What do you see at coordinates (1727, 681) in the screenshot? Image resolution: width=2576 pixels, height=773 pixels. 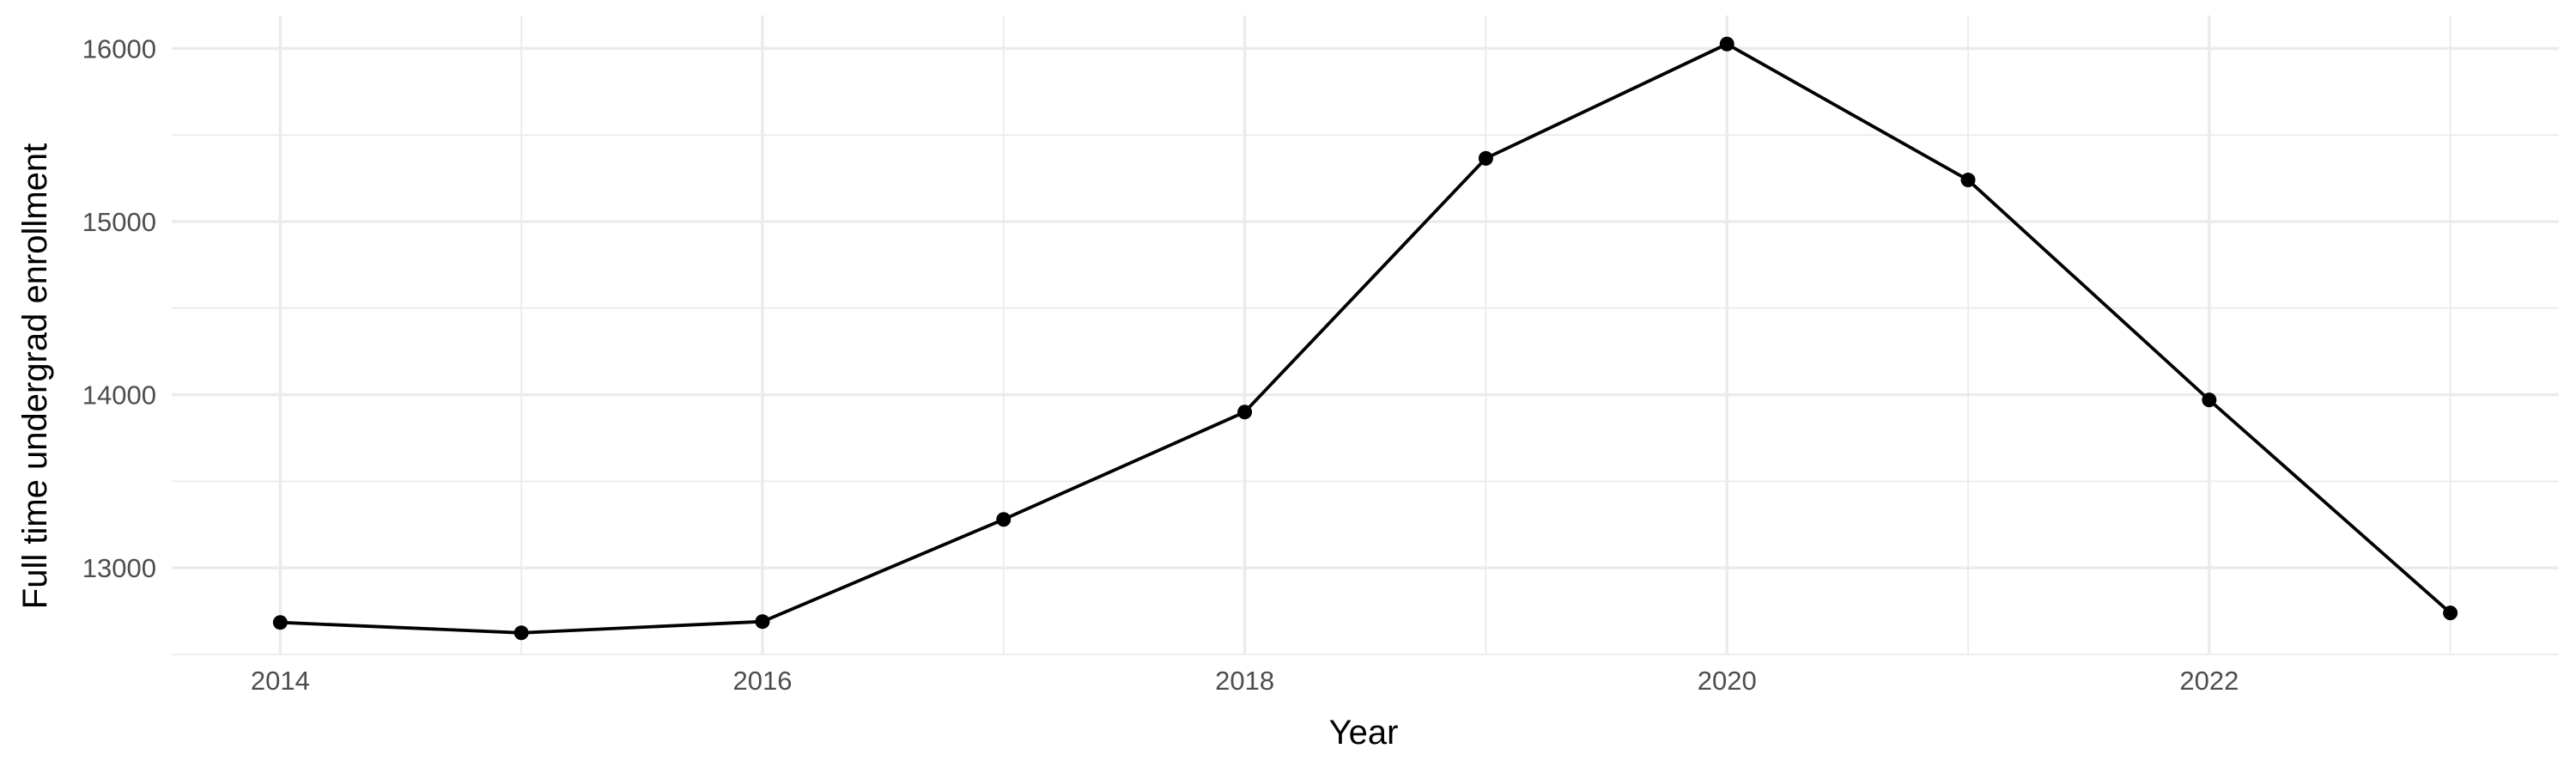 I see `x-tick-label: 2020` at bounding box center [1727, 681].